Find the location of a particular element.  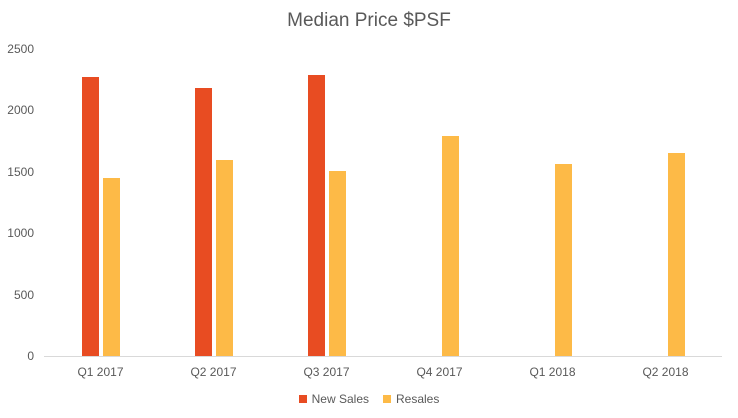

y-tick-label: 2500 is located at coordinates (20, 49).